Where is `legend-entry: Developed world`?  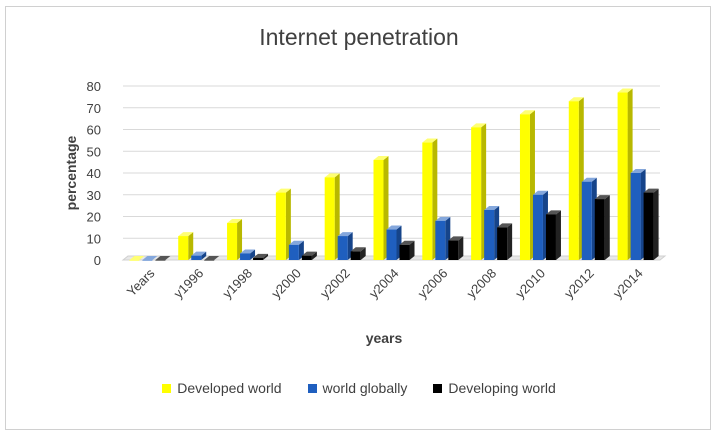 legend-entry: Developed world is located at coordinates (222, 388).